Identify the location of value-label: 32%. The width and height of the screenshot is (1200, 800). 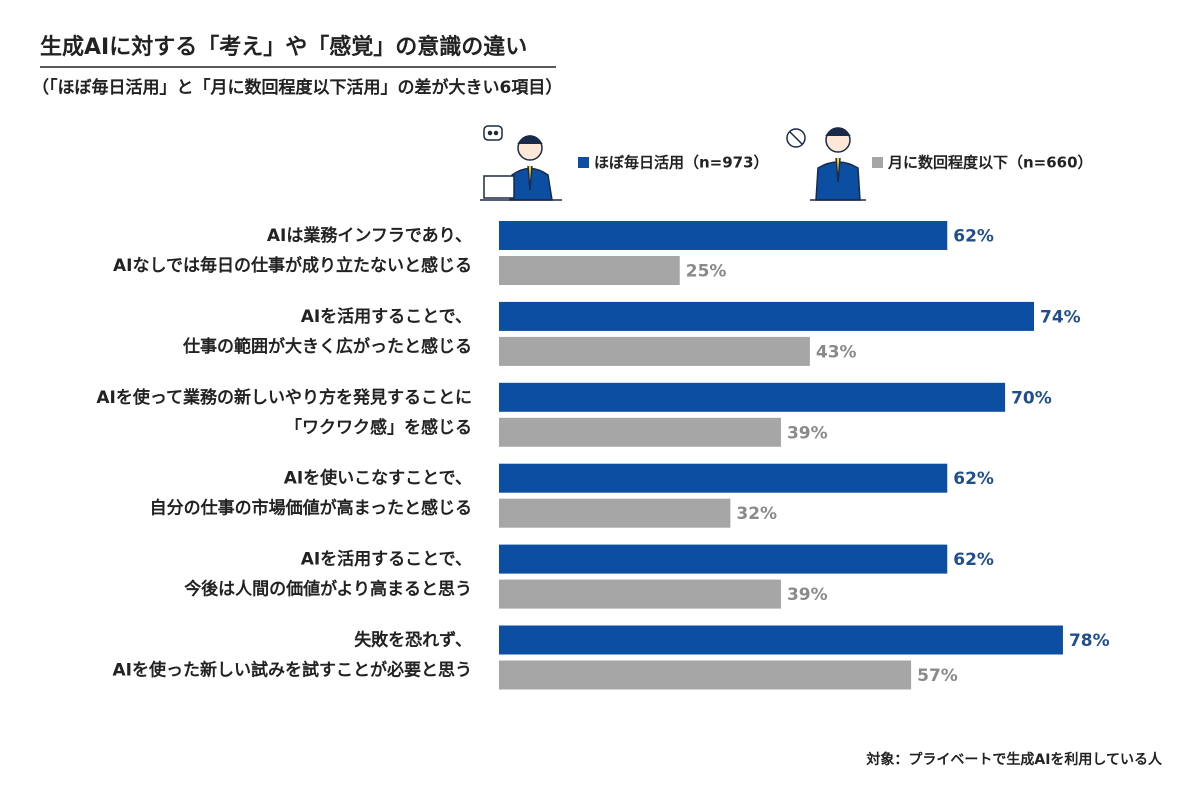
(756, 514).